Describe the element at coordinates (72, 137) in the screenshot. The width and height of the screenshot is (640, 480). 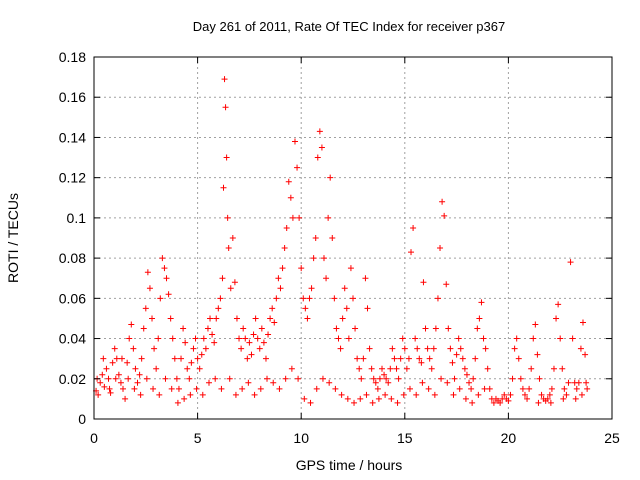
I see `y-tick-label: 0.14` at that location.